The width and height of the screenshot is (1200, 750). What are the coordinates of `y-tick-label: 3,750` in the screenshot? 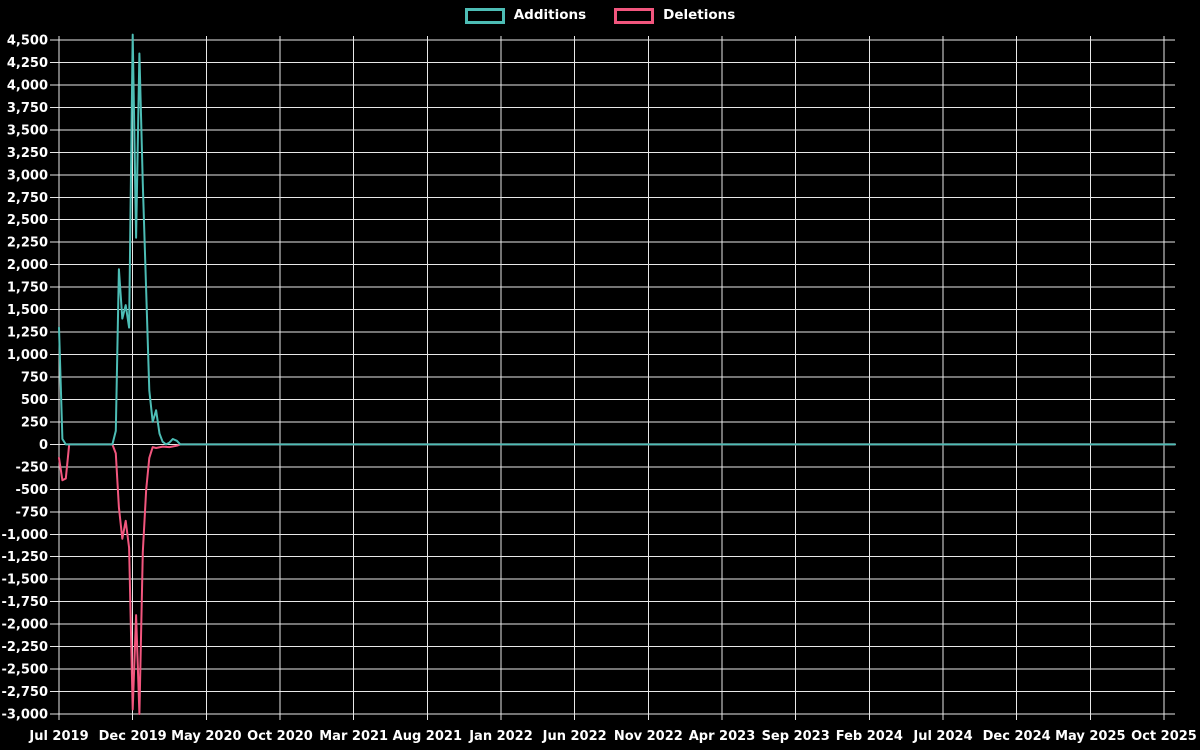 It's located at (27, 108).